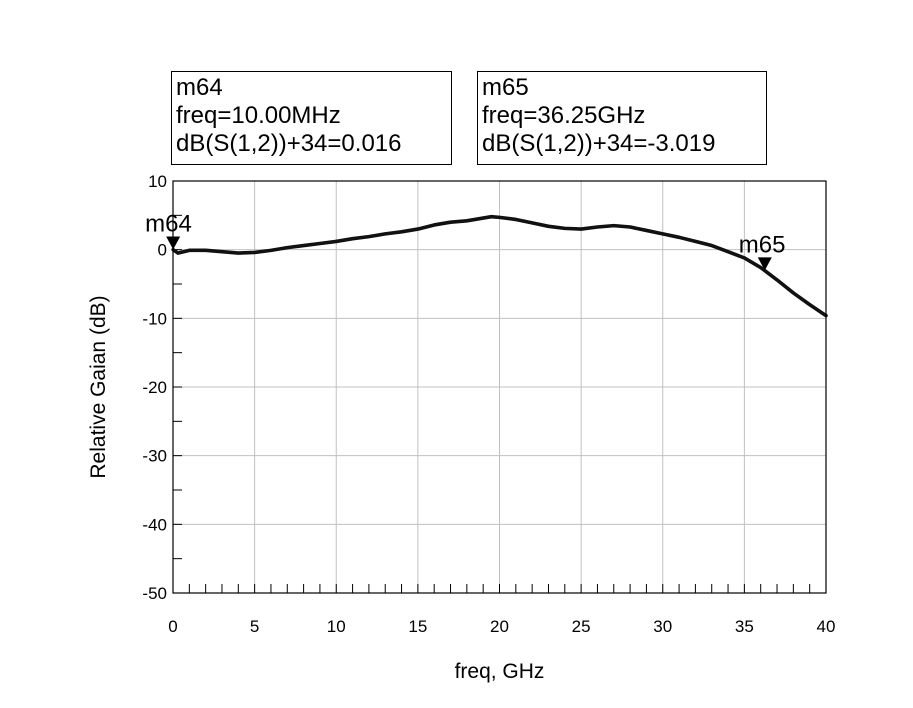 Image resolution: width=913 pixels, height=708 pixels. I want to click on x-axis-label: freq, GHz, so click(500, 671).